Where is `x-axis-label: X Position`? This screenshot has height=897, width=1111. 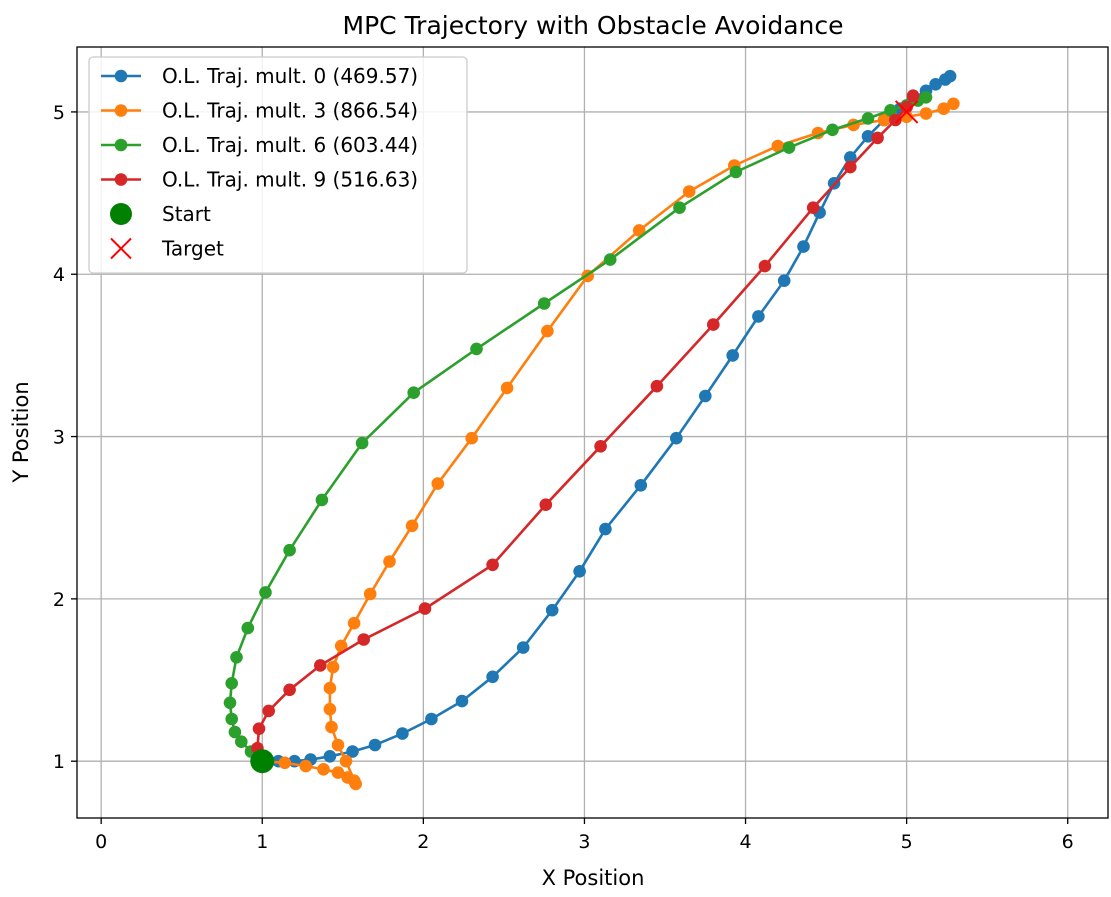 x-axis-label: X Position is located at coordinates (593, 878).